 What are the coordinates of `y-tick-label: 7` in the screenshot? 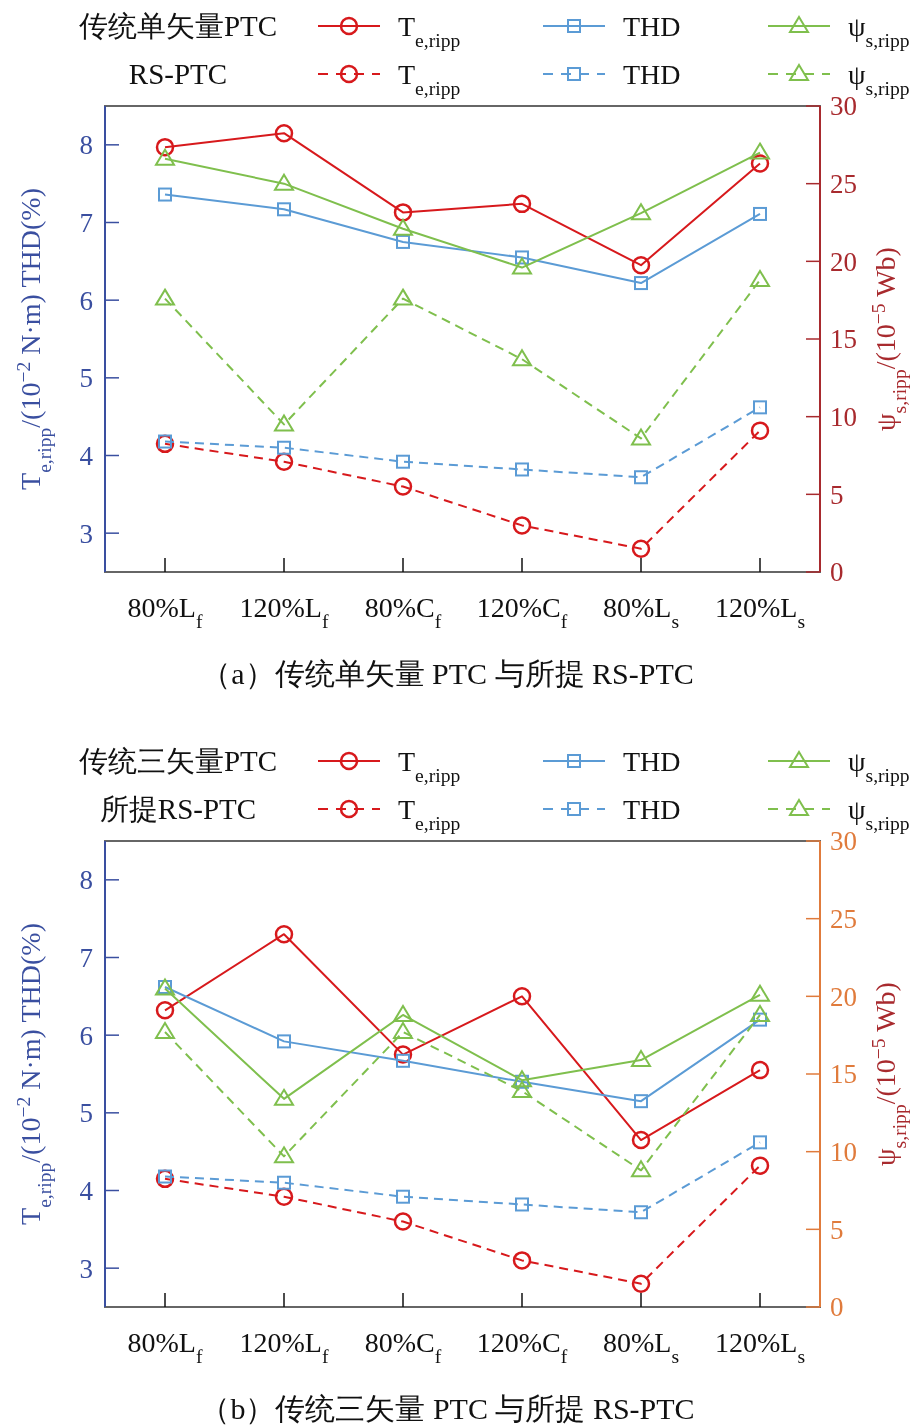 It's located at (86, 222).